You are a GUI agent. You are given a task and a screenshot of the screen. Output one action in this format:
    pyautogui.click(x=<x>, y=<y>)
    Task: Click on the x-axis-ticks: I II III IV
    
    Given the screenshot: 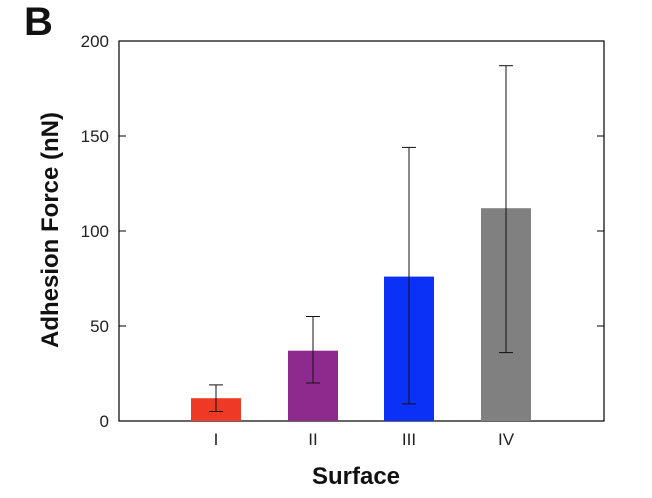 What is the action you would take?
    pyautogui.click(x=364, y=431)
    